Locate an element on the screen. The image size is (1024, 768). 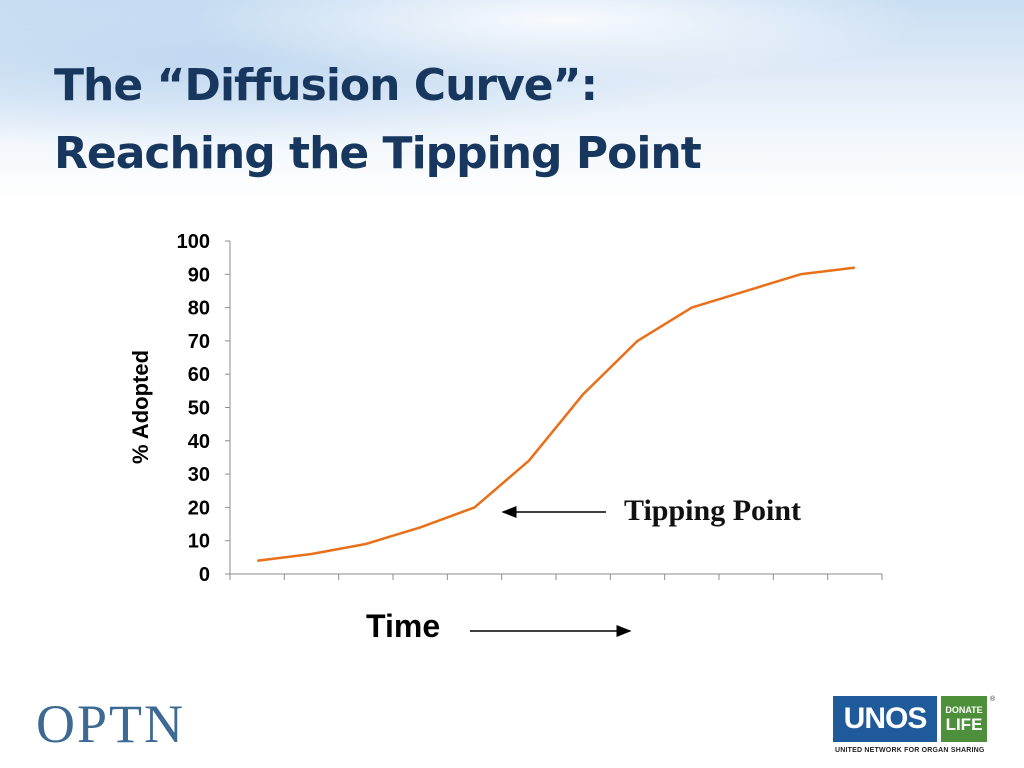
unos-tagline: UNITED NETWORK FOR ORGAN SHARING is located at coordinates (910, 750).